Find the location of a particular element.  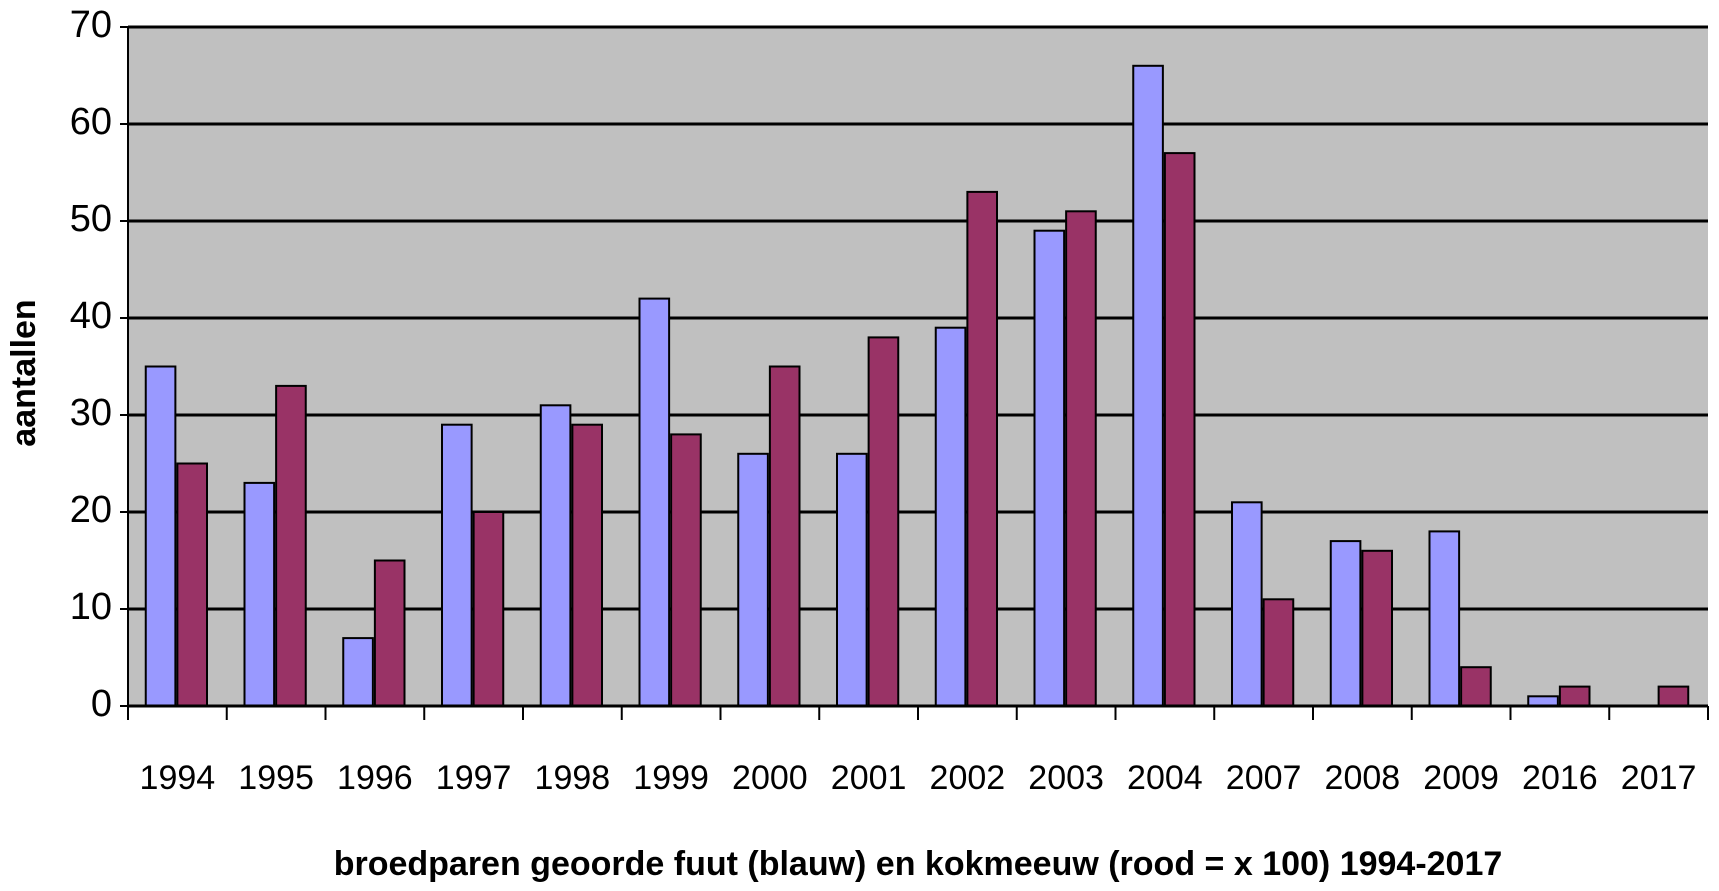

x-tick-label: 1999 is located at coordinates (671, 778).